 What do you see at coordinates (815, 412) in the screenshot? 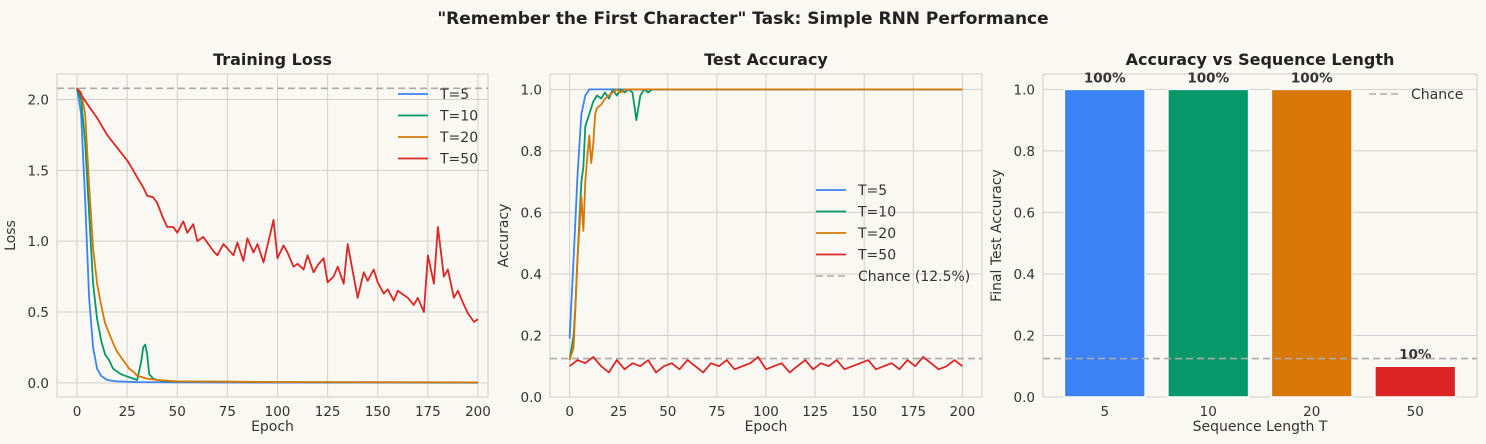
I see `accuracy-x-tick-label: 125` at bounding box center [815, 412].